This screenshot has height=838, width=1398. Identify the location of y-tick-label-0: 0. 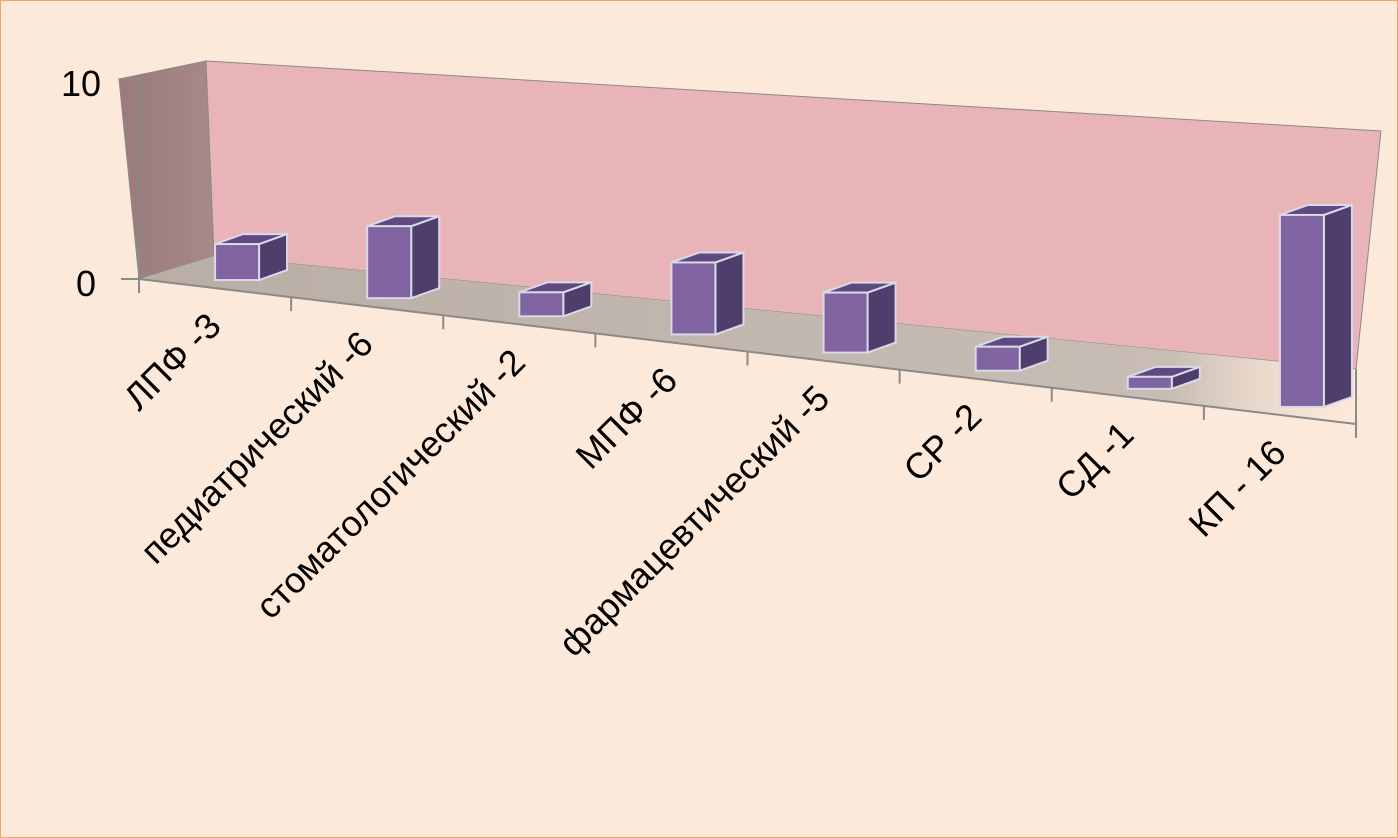
(86, 283).